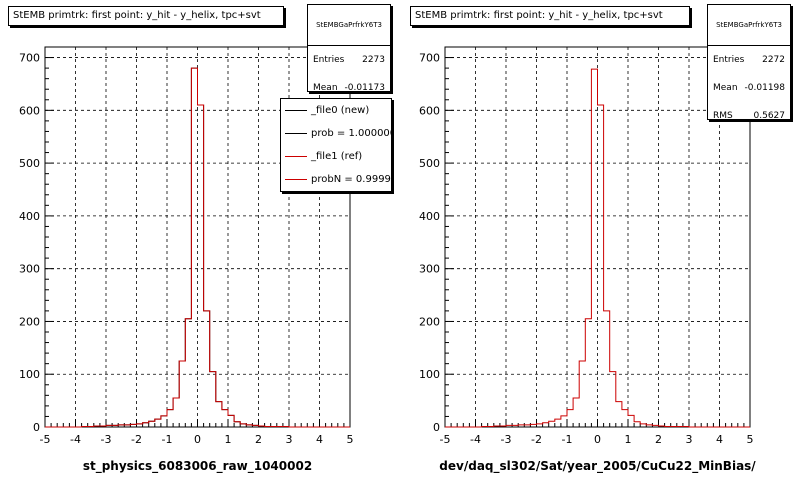  Describe the element at coordinates (29, 163) in the screenshot. I see `panel-1-y-tick-label: 500` at that location.